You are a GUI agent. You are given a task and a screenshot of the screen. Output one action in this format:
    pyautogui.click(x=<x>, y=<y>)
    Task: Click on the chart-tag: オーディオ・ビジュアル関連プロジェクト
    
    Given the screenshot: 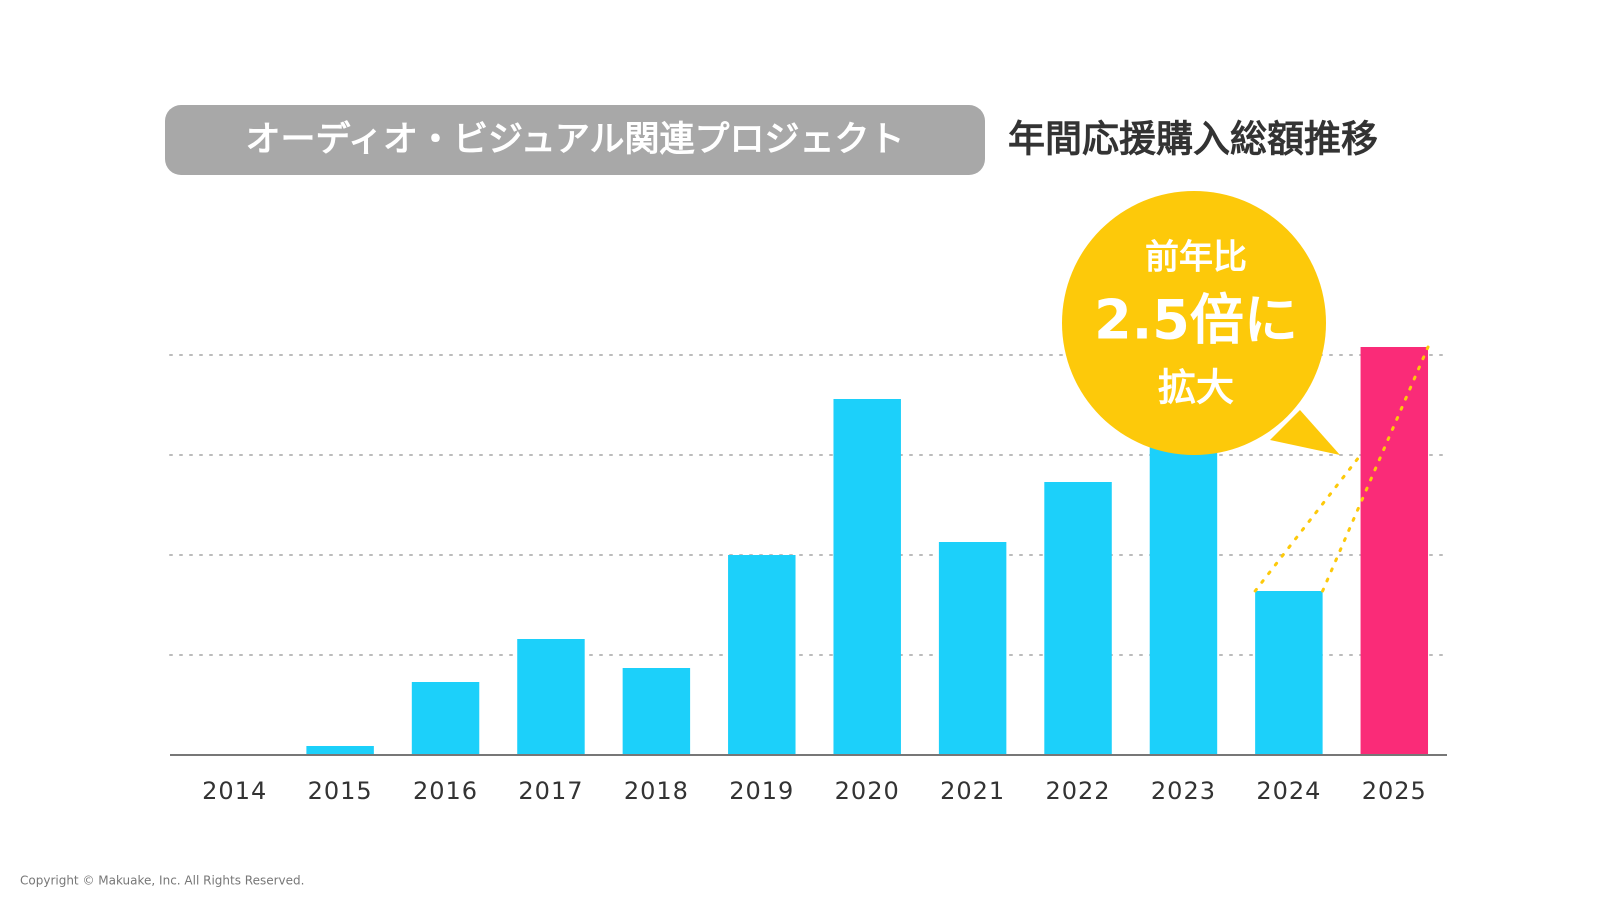 What is the action you would take?
    pyautogui.click(x=574, y=139)
    